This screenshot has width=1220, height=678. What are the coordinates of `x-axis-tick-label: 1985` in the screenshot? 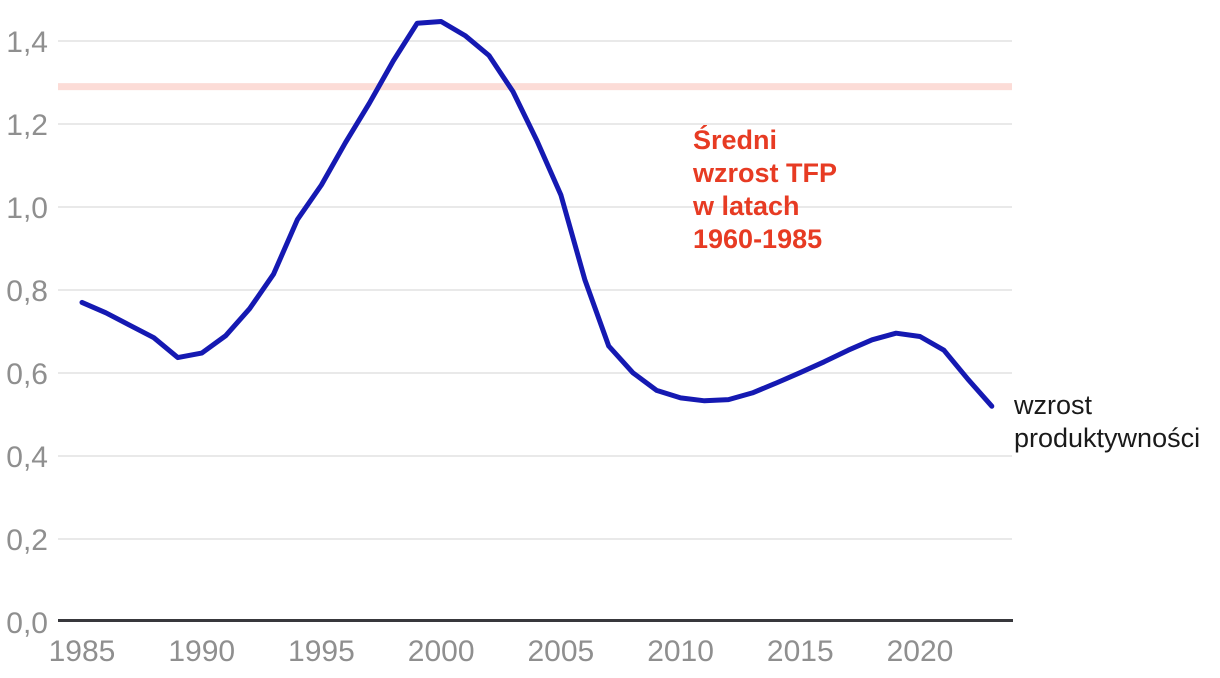 It's located at (82, 651).